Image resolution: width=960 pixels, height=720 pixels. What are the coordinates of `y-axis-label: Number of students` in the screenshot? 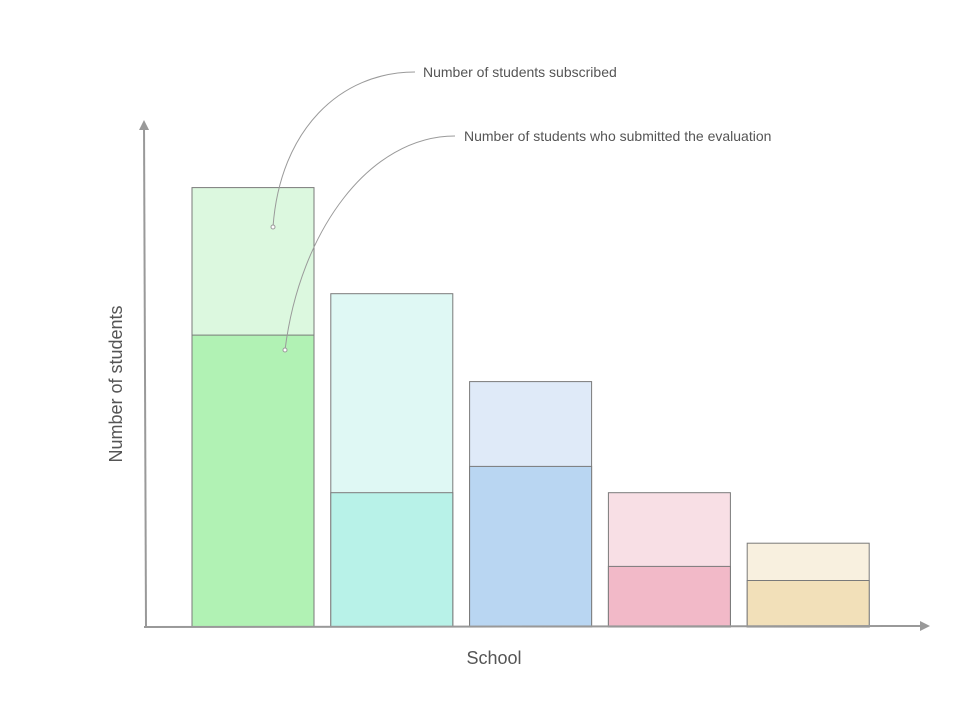 It's located at (116, 383).